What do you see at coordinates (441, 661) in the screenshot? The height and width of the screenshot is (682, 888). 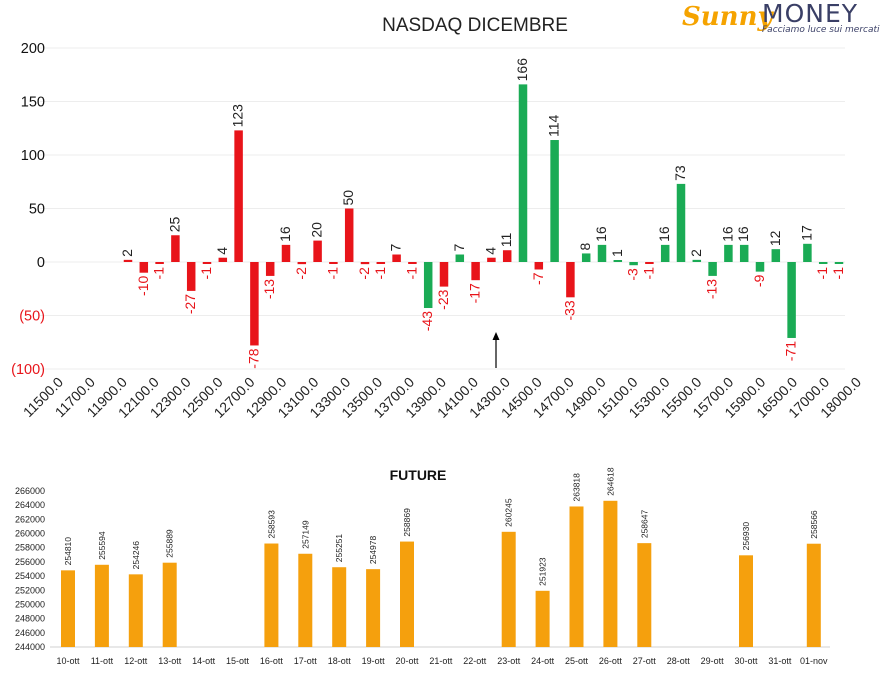 I see `future-x-tick-label: 21-ott` at bounding box center [441, 661].